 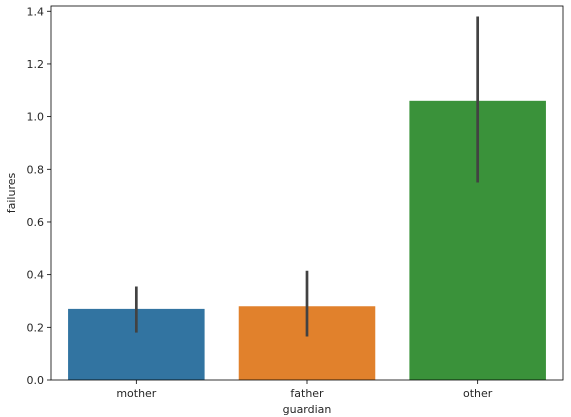 What do you see at coordinates (36, 380) in the screenshot?
I see `y-tick-label: 0.0` at bounding box center [36, 380].